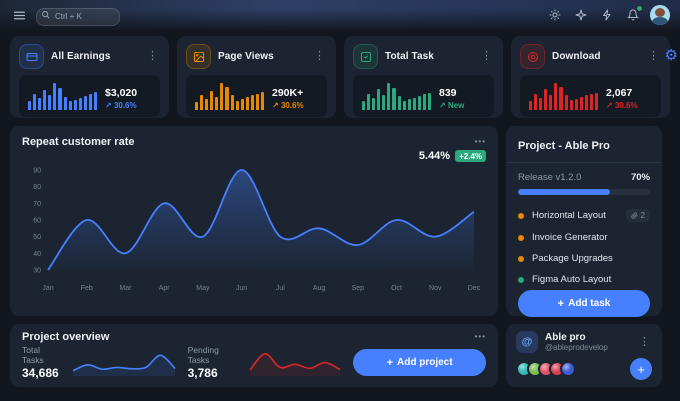 This screenshot has width=680, height=401. What do you see at coordinates (584, 303) in the screenshot?
I see `add-task-button: + Add task` at bounding box center [584, 303].